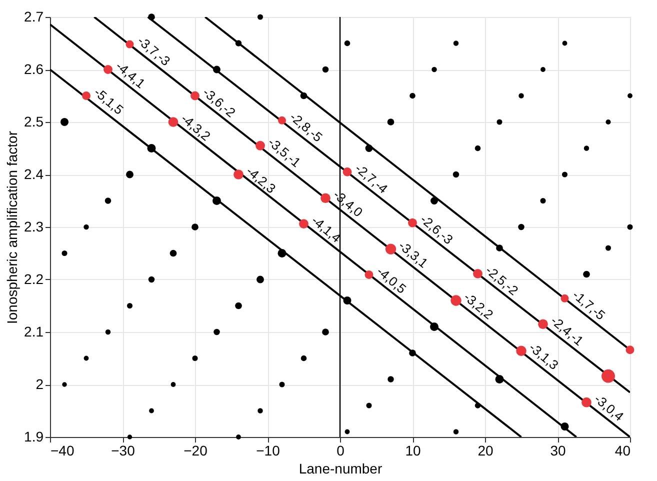 The image size is (657, 481). Describe the element at coordinates (34, 174) in the screenshot. I see `y-tick-label: 2.4` at that location.